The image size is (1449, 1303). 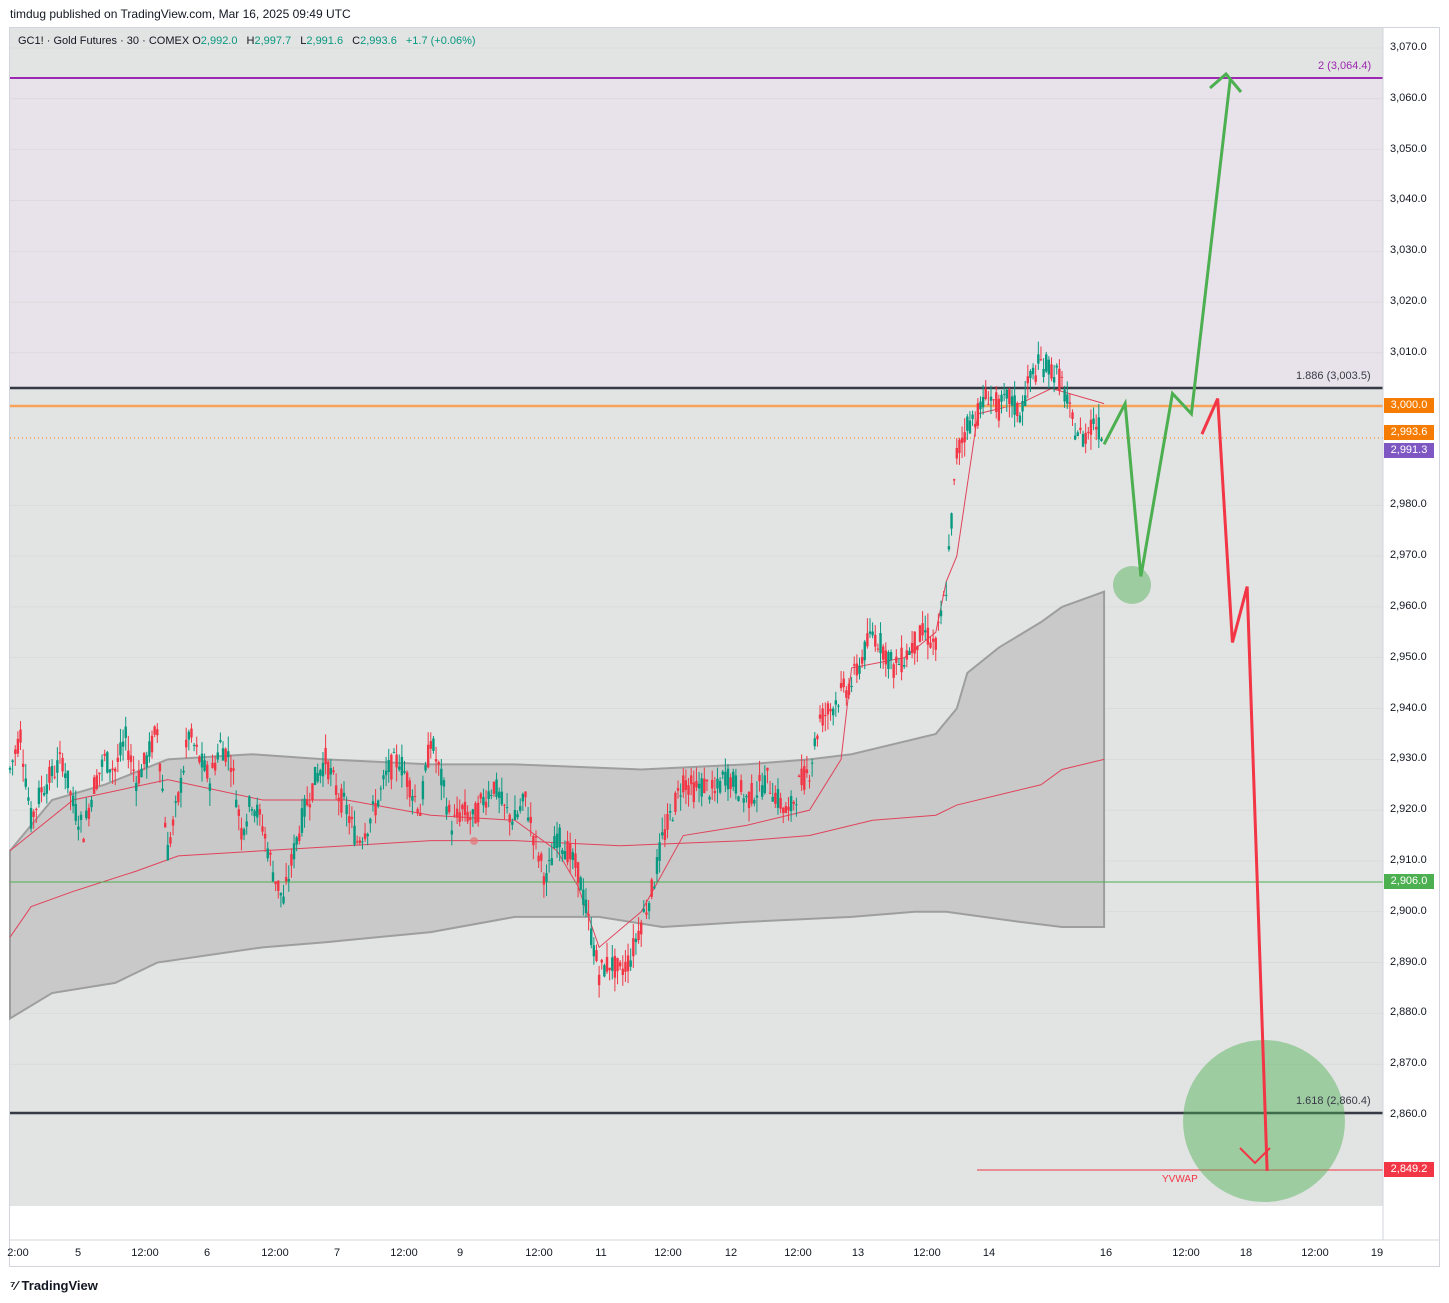 I want to click on bearish-arrowhead, so click(x=1255, y=1156).